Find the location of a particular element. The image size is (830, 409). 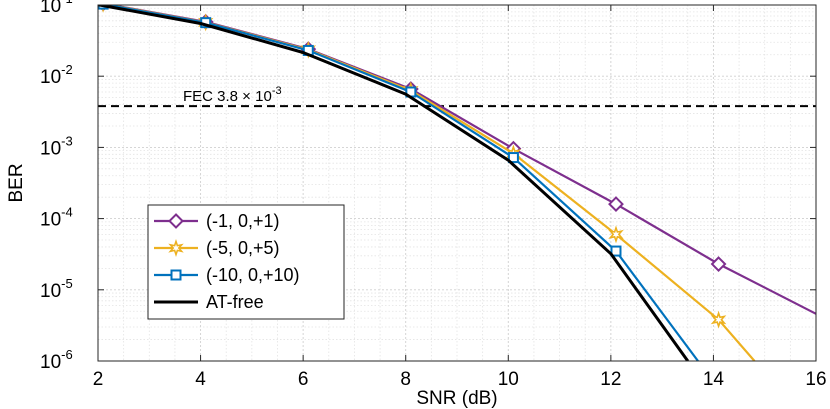

y-tick-exponent: -4 is located at coordinates (67, 212).